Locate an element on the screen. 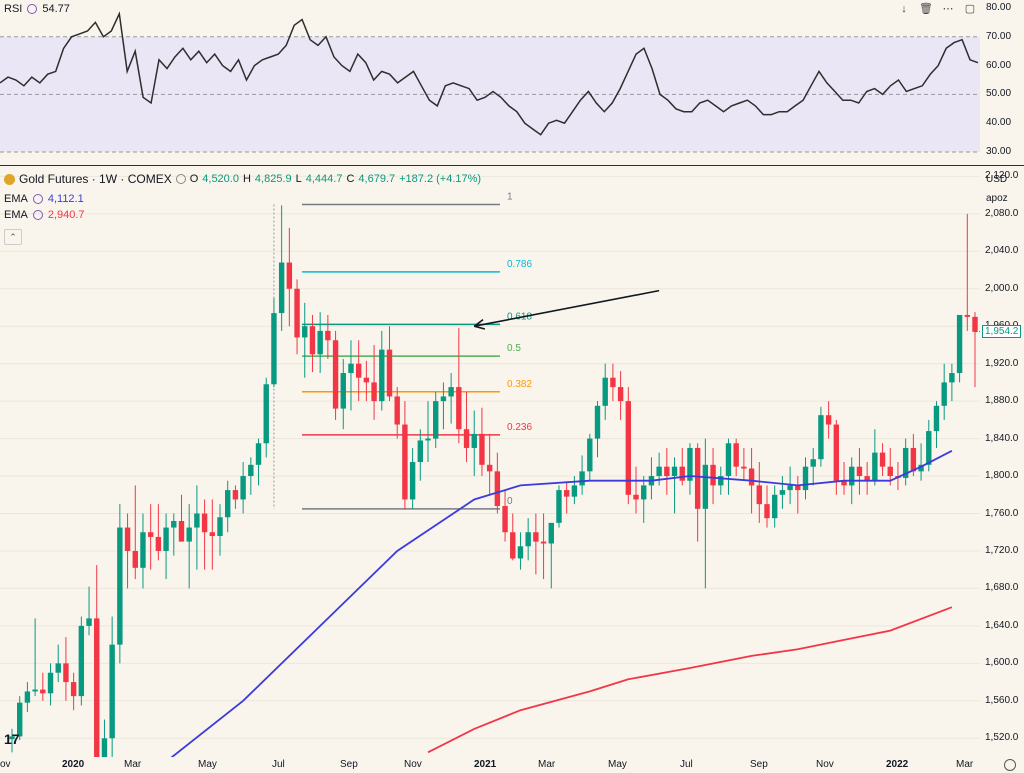  ohlc-open-label: O is located at coordinates (194, 179).